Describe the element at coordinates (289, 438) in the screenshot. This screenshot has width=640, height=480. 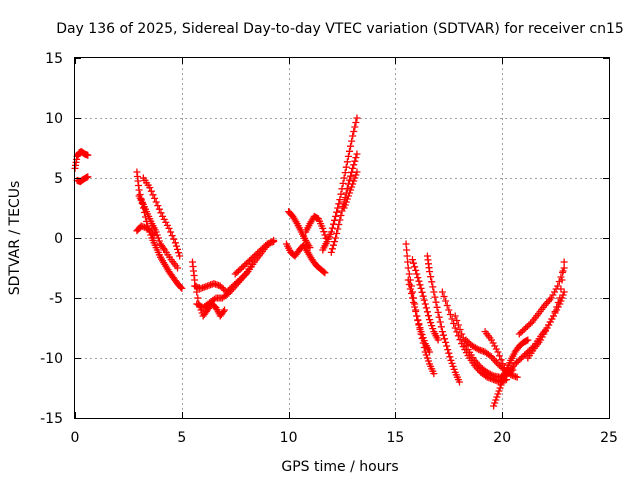
I see `x-tick-label: 10` at that location.